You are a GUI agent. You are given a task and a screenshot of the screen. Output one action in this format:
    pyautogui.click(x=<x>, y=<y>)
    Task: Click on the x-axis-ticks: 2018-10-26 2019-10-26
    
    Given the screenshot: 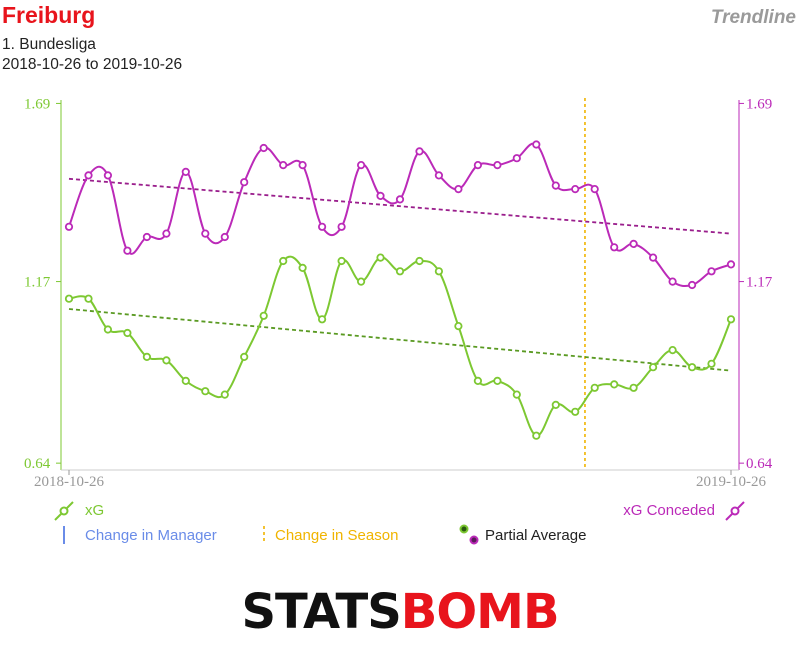 What is the action you would take?
    pyautogui.click(x=400, y=480)
    